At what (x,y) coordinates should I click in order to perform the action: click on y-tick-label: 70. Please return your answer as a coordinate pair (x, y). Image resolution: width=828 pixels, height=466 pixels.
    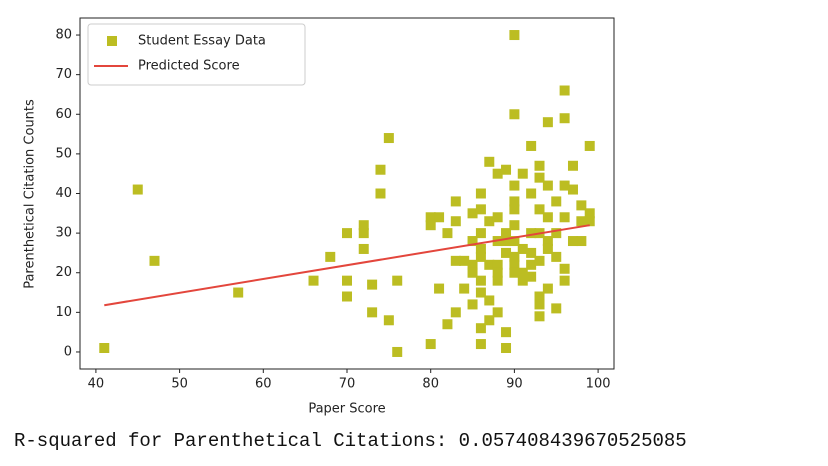
    Looking at the image, I should click on (63, 74).